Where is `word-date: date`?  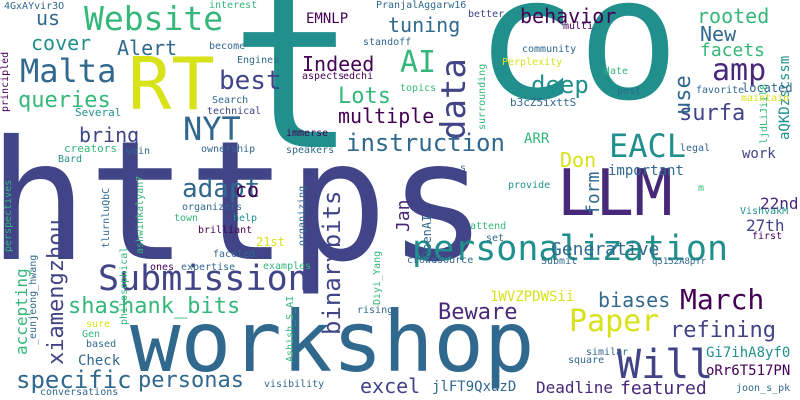
word-date: date is located at coordinates (616, 71).